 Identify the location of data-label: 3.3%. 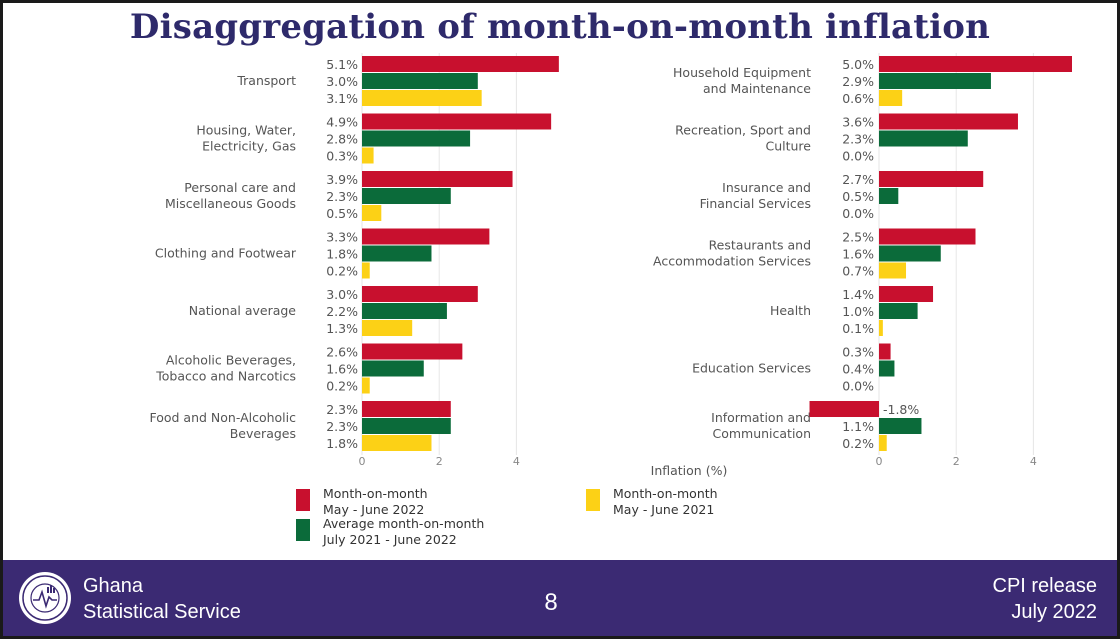
(342, 237).